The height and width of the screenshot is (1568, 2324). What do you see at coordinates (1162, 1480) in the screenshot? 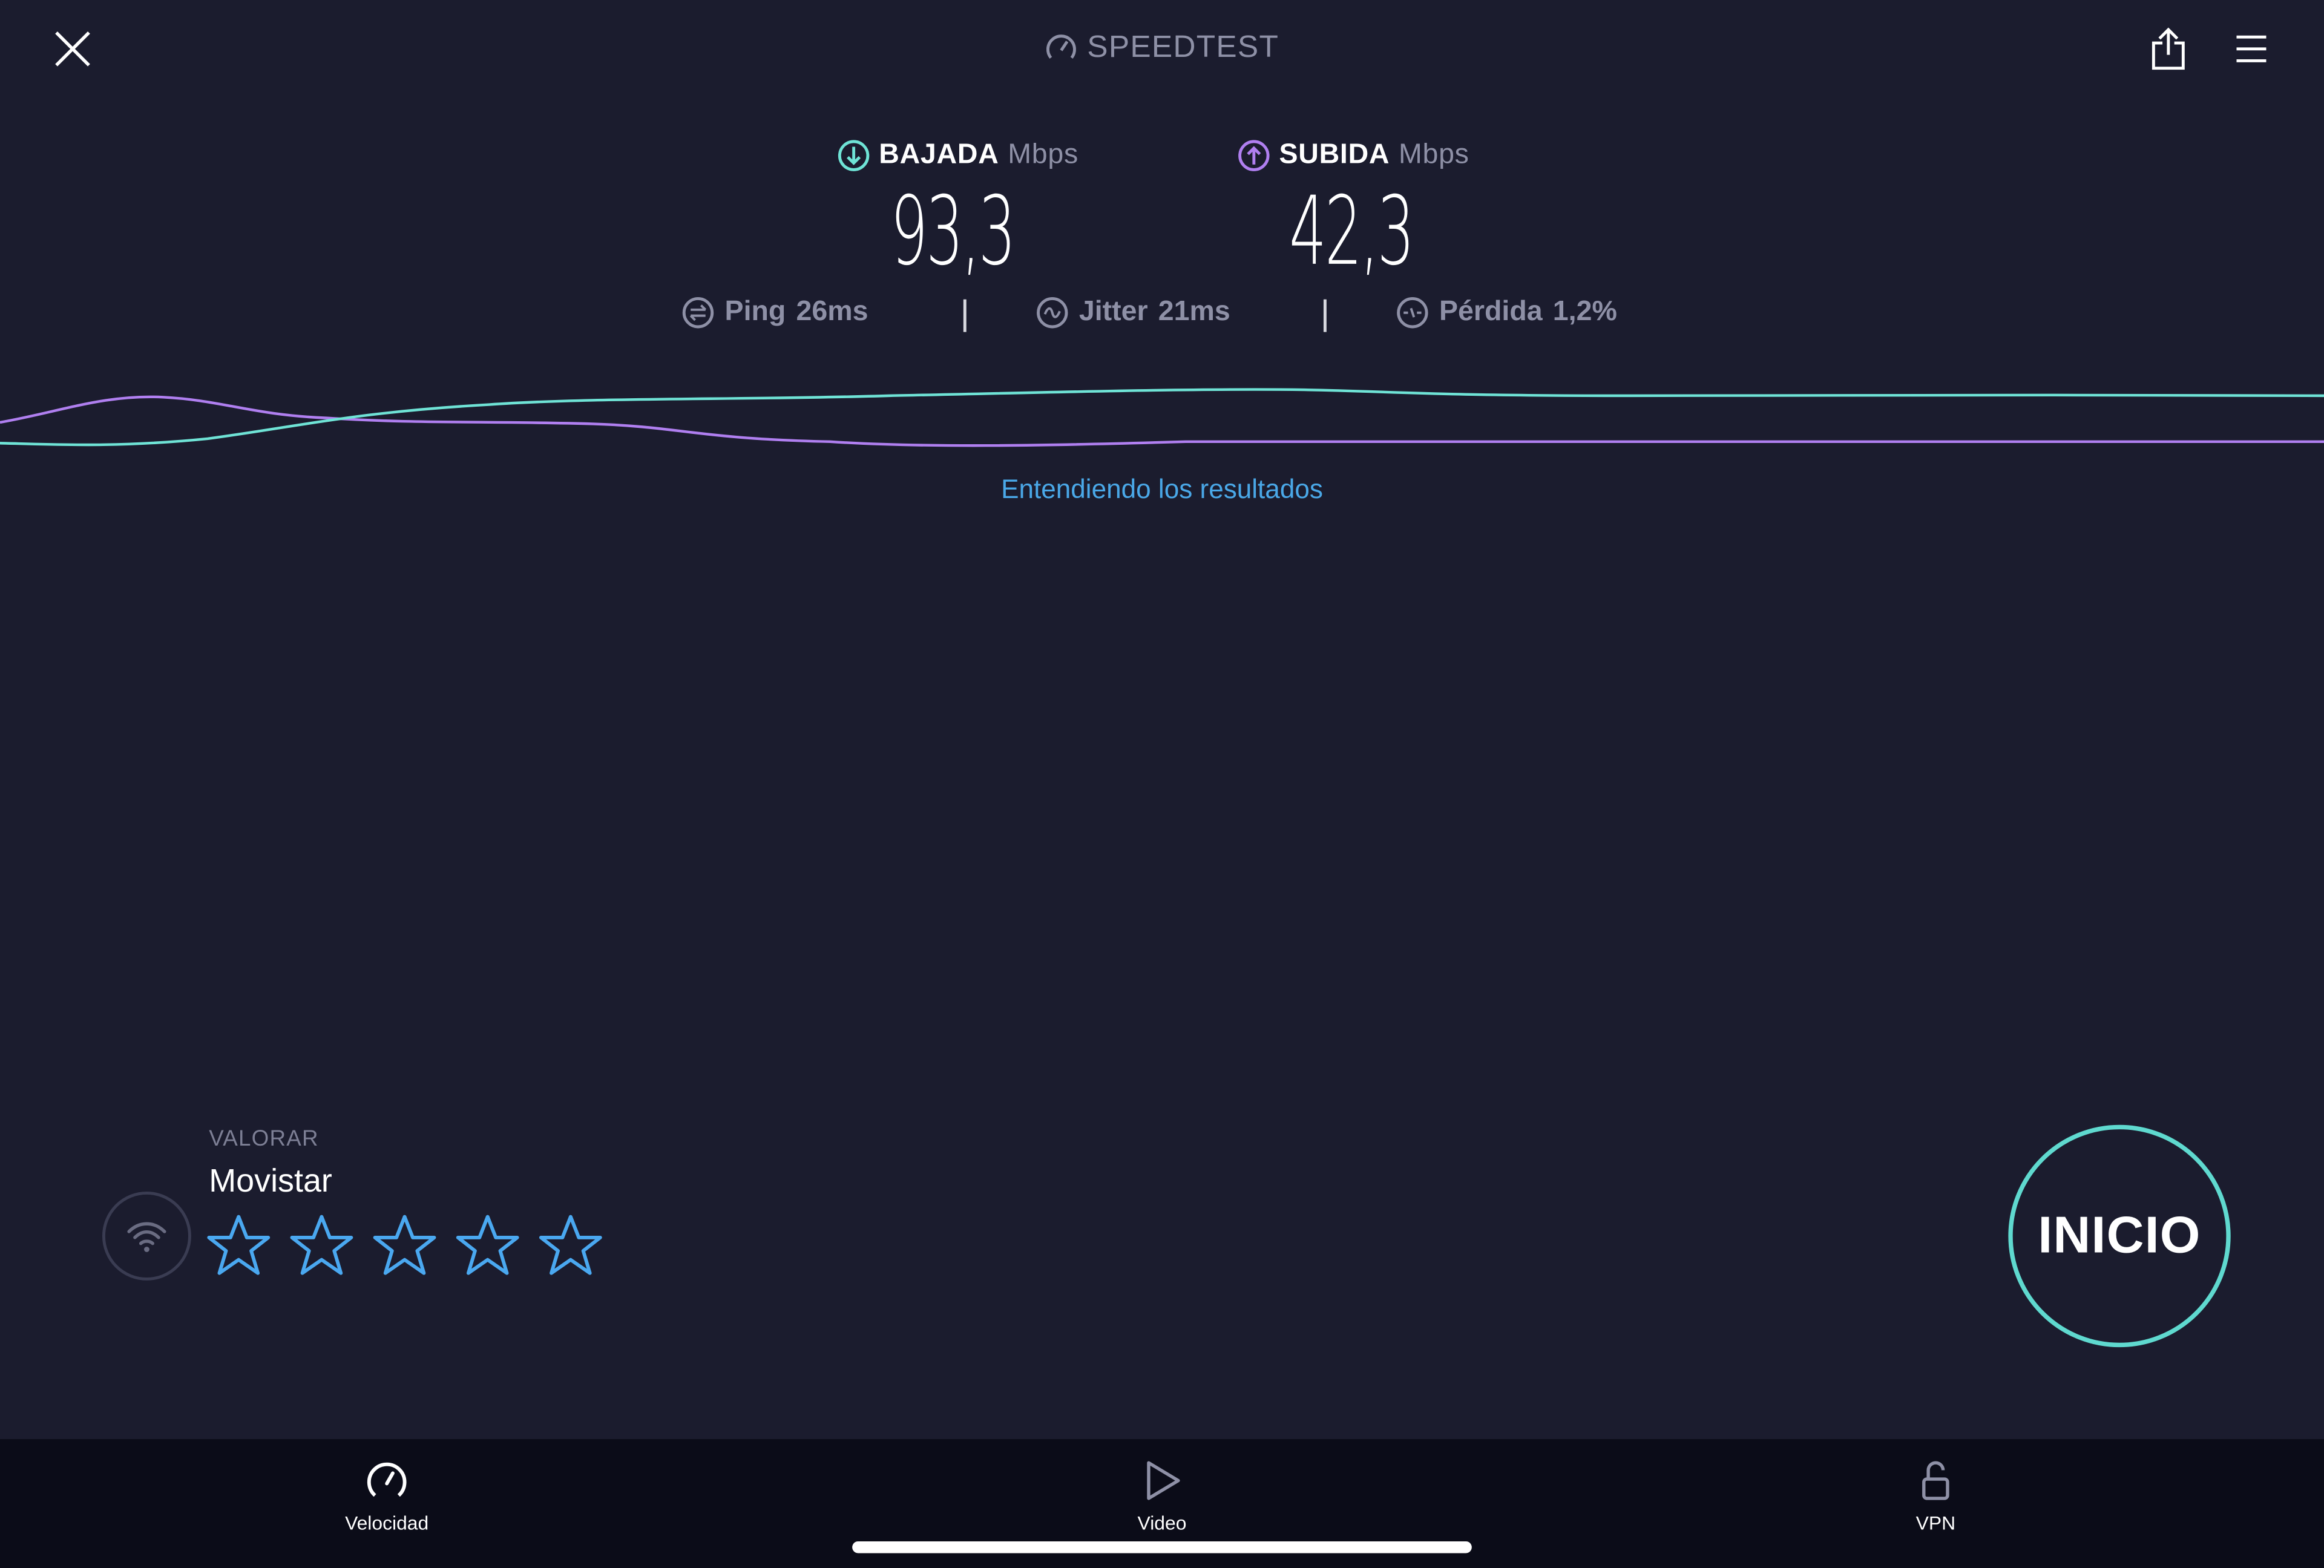
I see `play-icon` at bounding box center [1162, 1480].